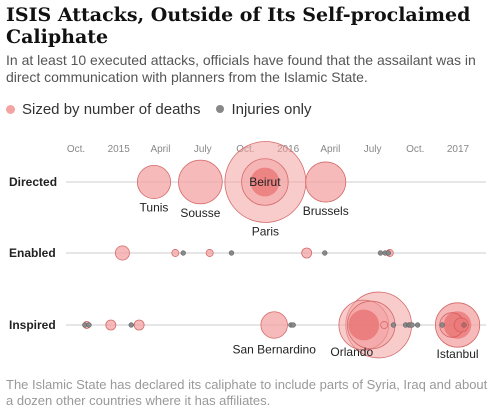  I want to click on legend-deaths-swatch, so click(10, 109).